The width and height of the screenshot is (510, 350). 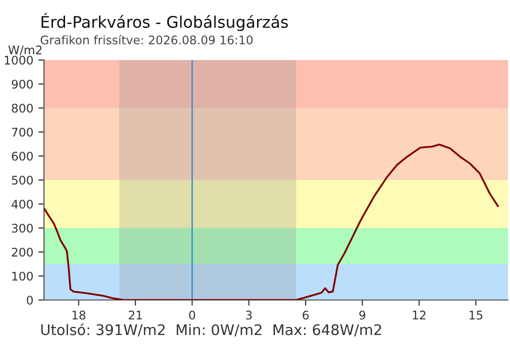 I want to click on y-tick-label: 1000, so click(x=18, y=60).